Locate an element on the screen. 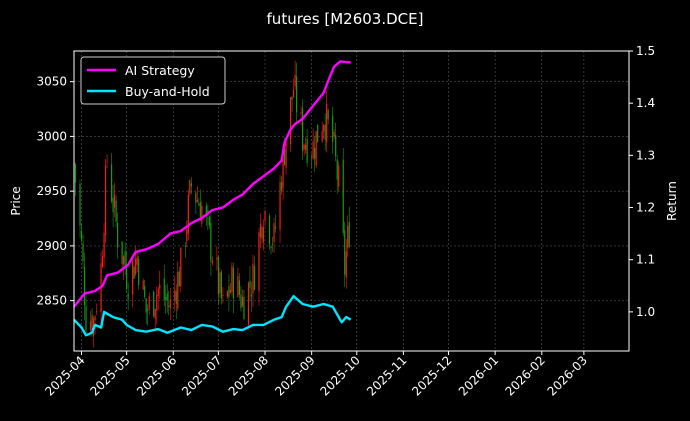 Image resolution: width=690 pixels, height=421 pixels. y-axis-label-right: Return is located at coordinates (672, 201).